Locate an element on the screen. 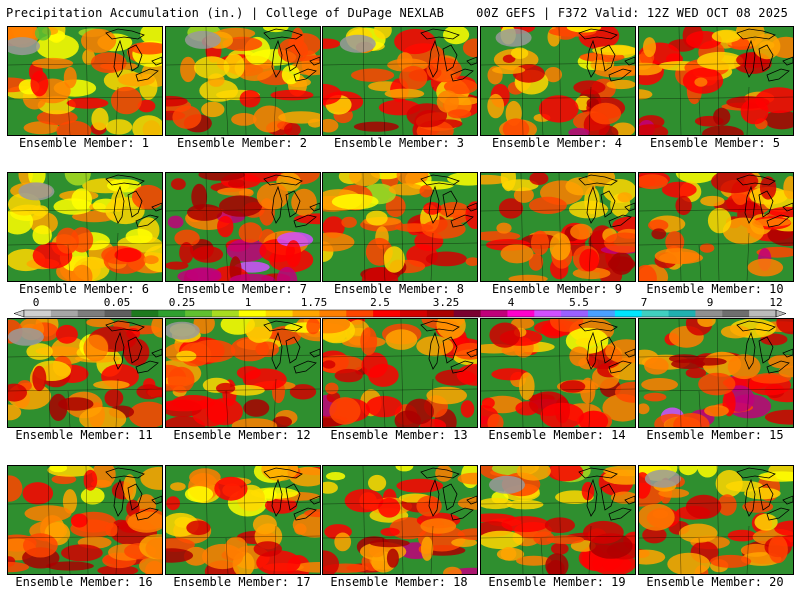 The height and width of the screenshot is (600, 800). ensemble-member-label: Ensemble Member: 15 is located at coordinates (715, 435).